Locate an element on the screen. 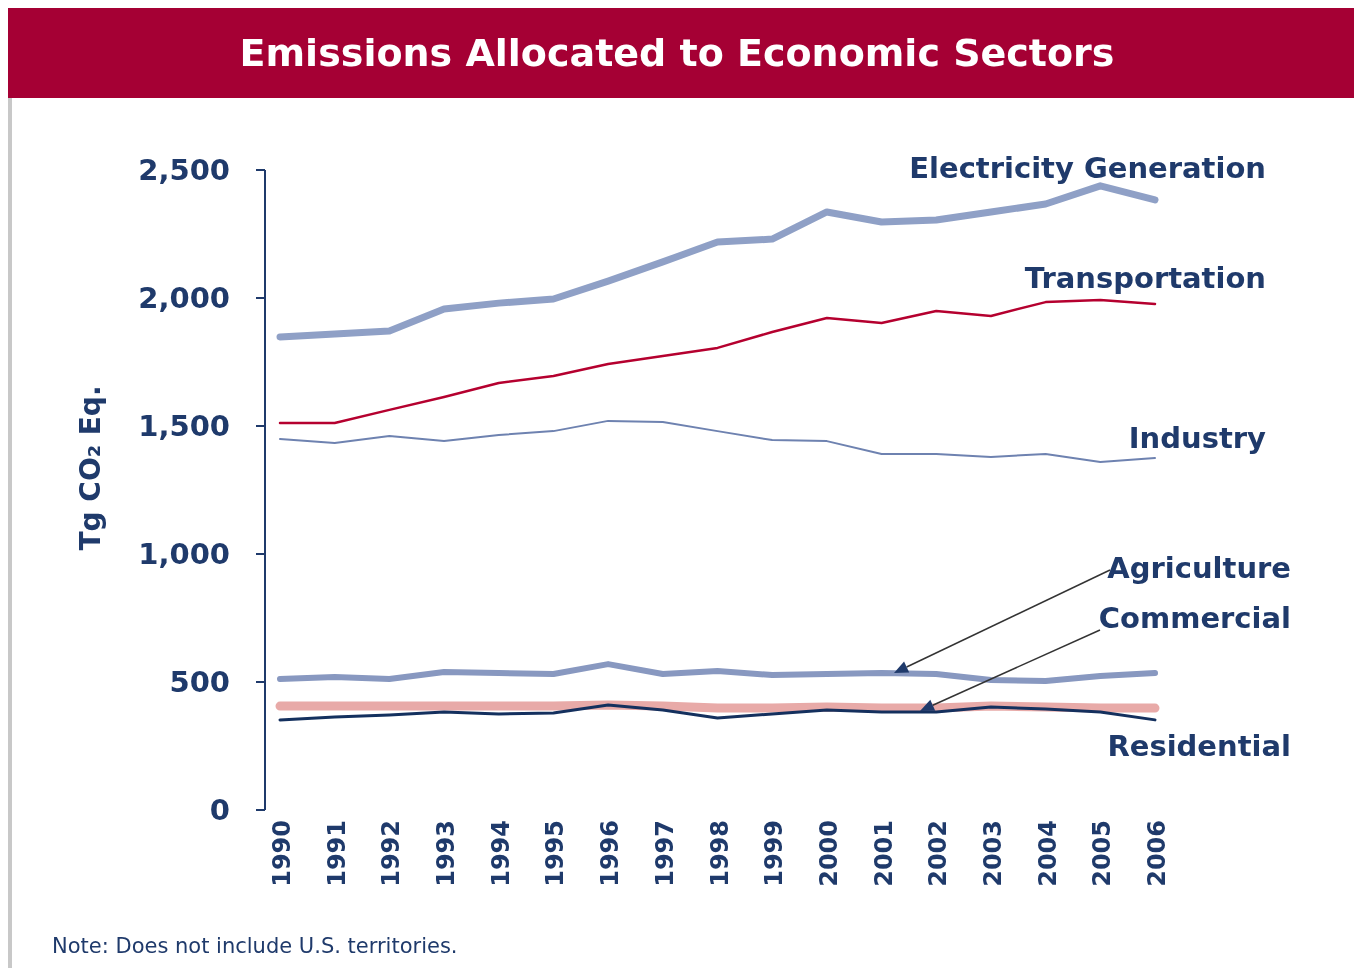 Image resolution: width=1362 pixels, height=977 pixels. x-tick-label: 1999 is located at coordinates (774, 853).